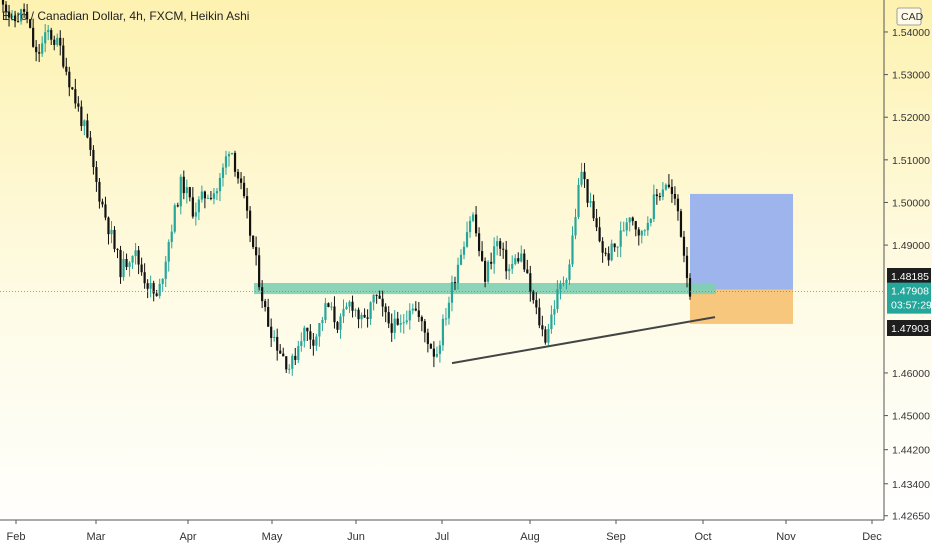  I want to click on target-zone, so click(741, 241).